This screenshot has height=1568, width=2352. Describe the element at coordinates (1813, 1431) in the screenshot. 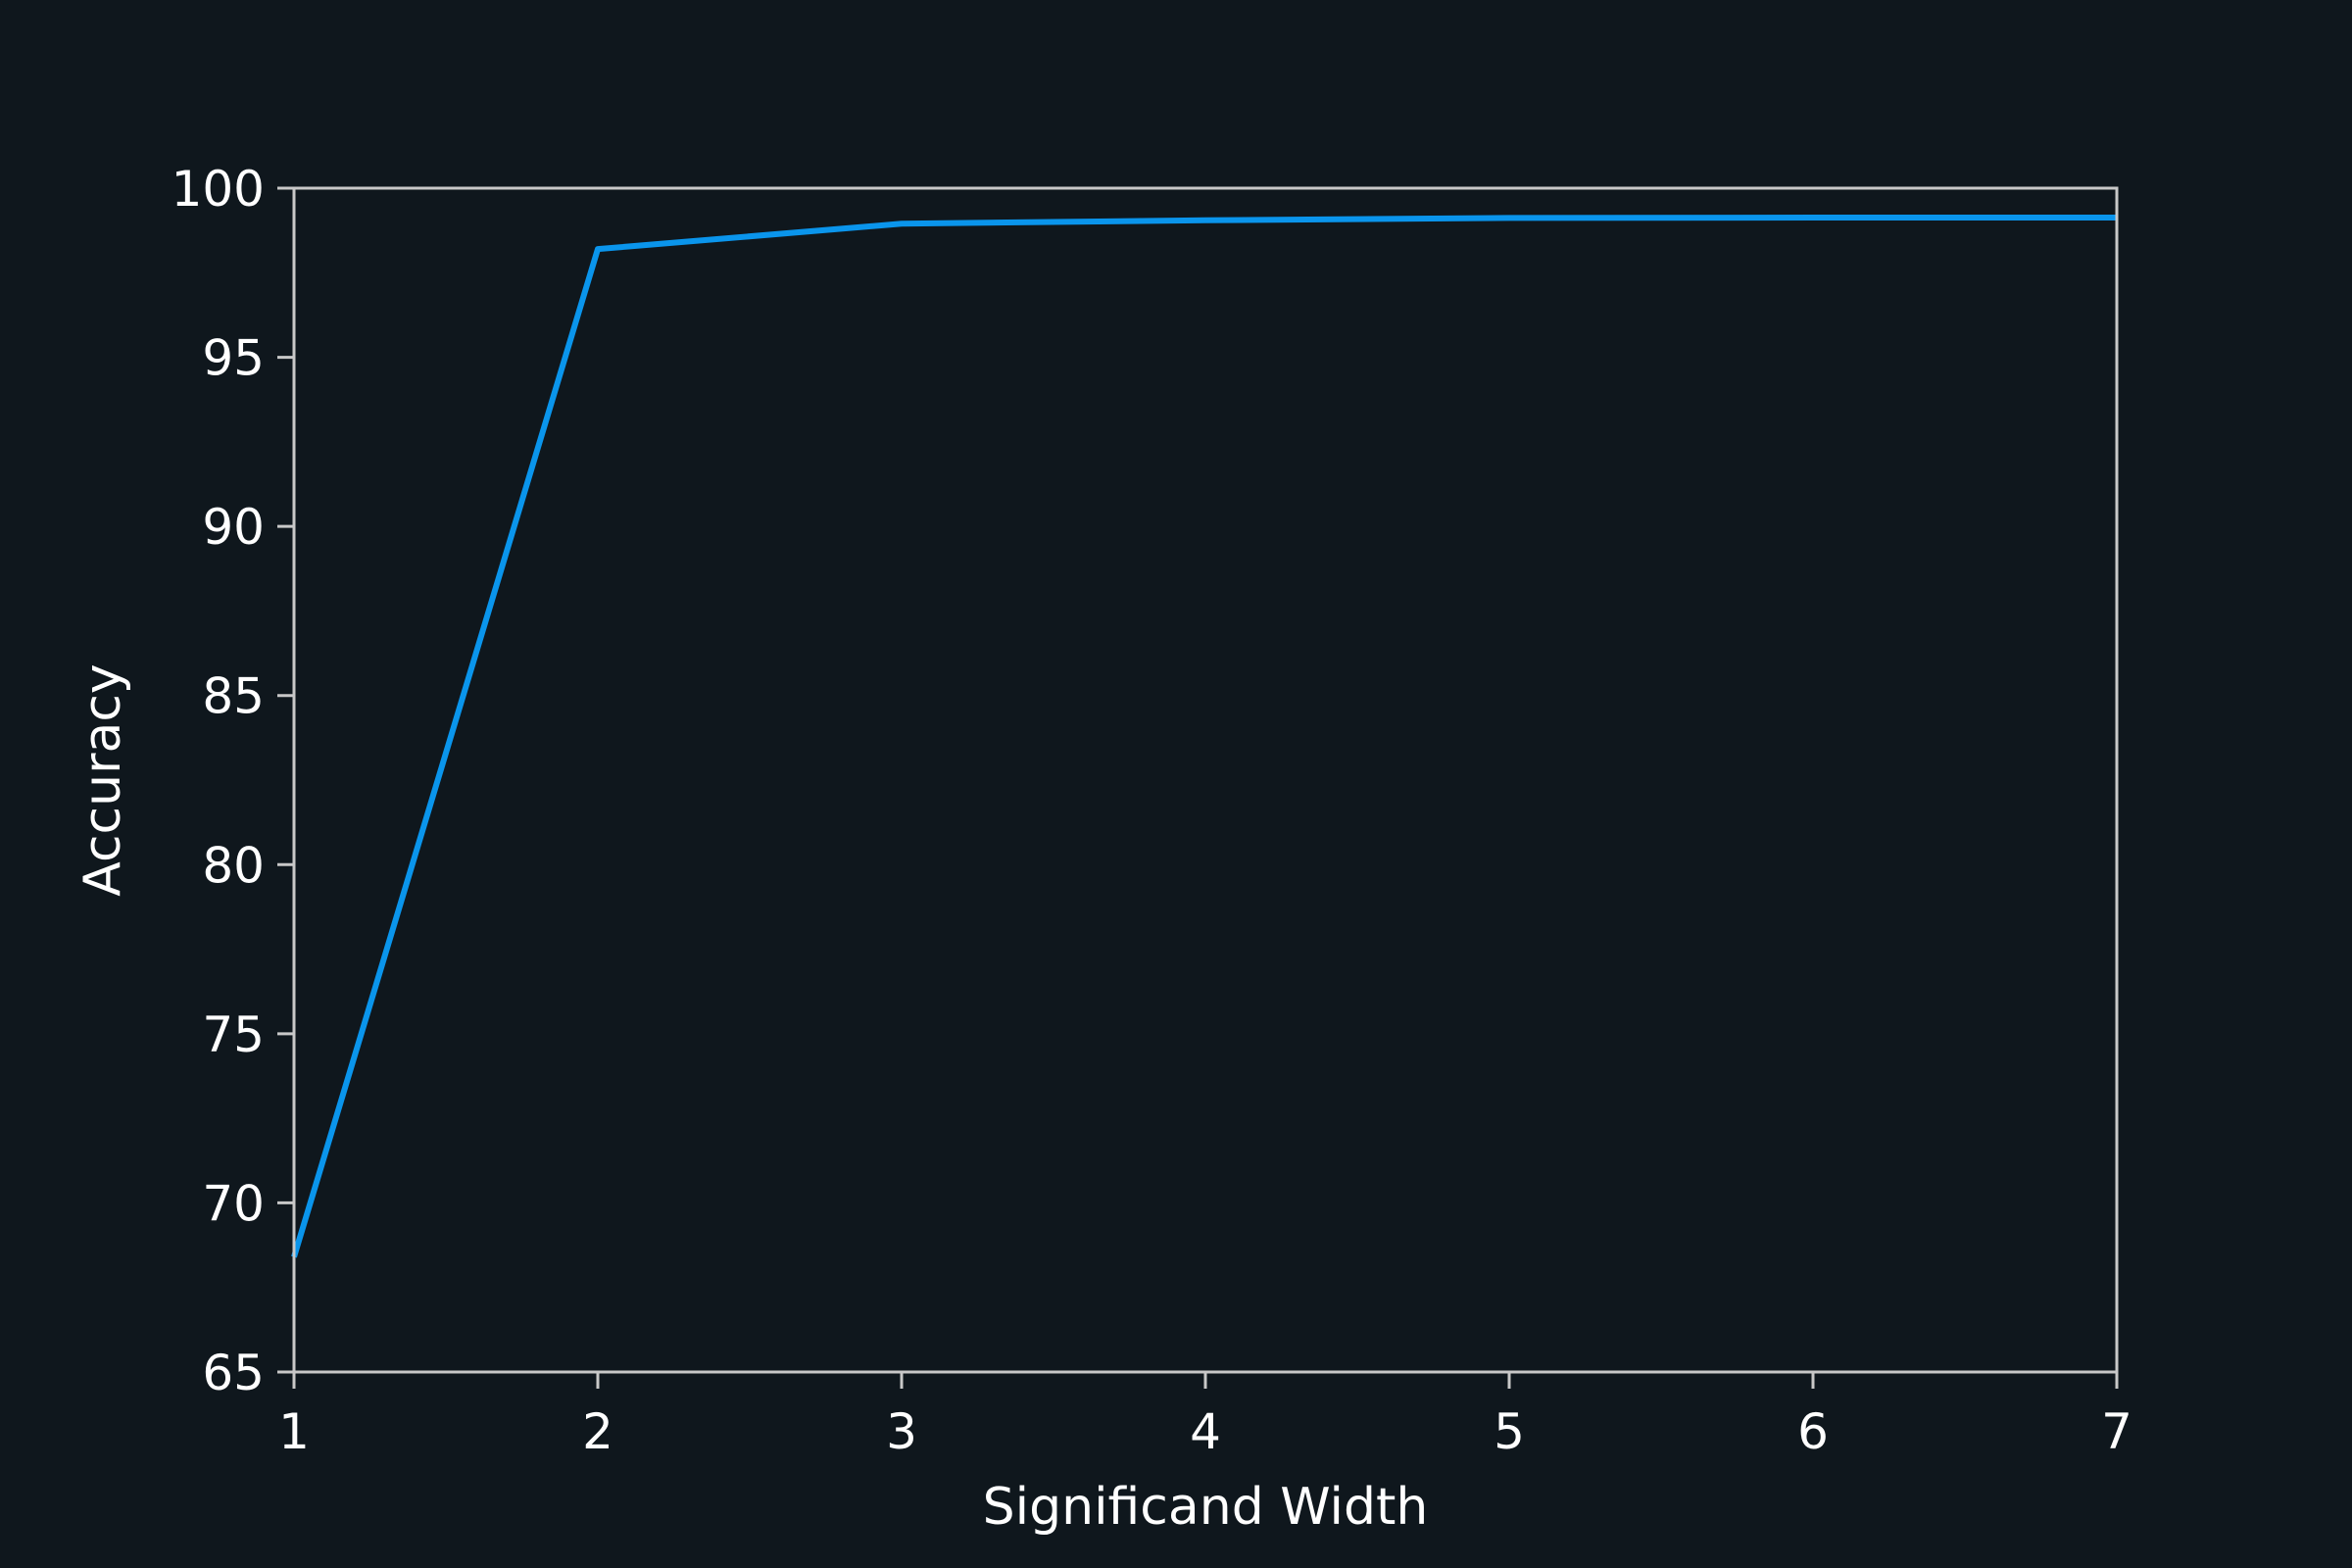

I see `x-tick-label: 6` at that location.